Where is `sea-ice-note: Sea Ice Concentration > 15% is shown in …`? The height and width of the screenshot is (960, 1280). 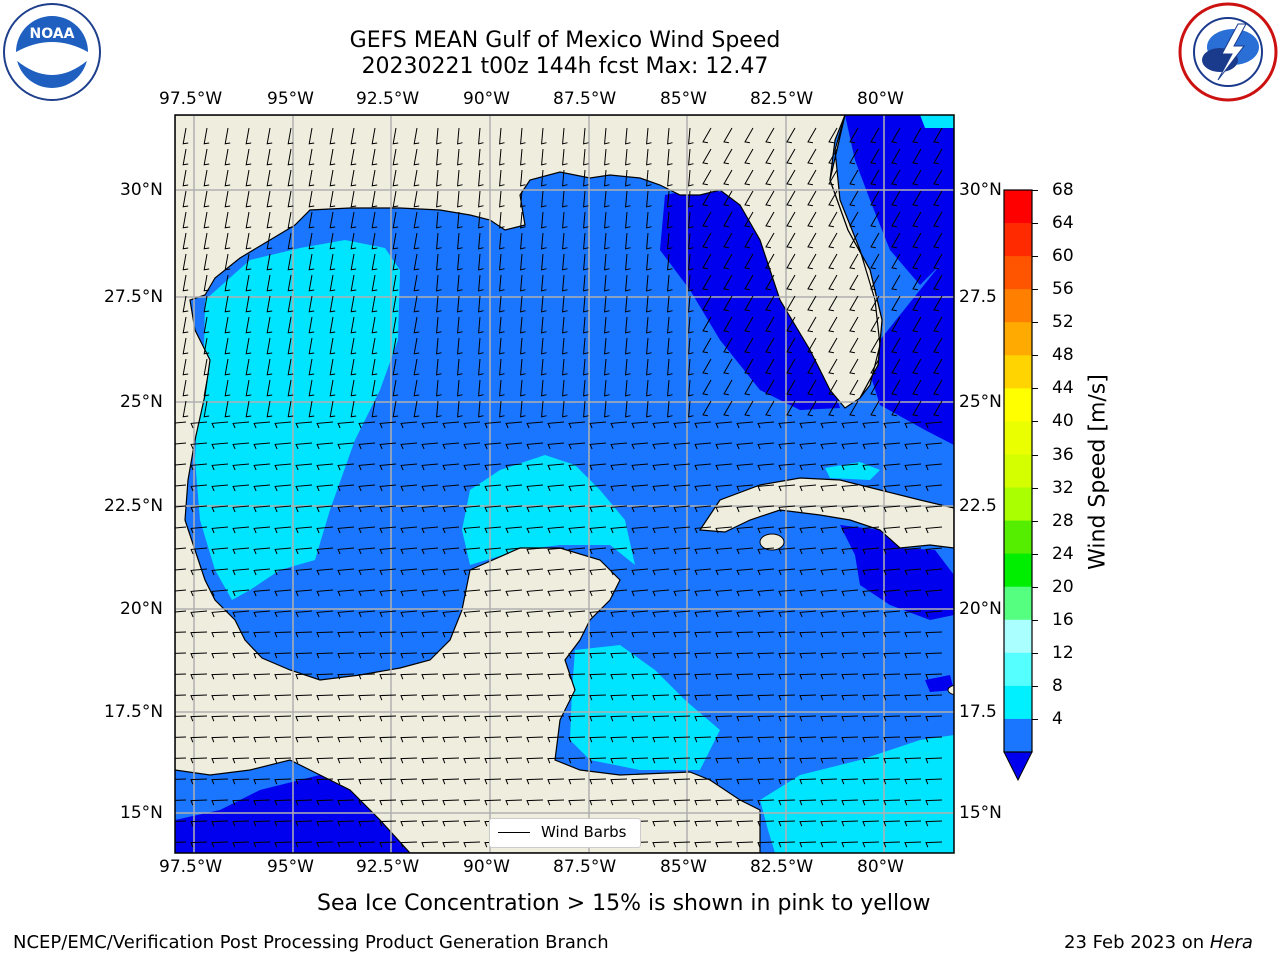
sea-ice-note: Sea Ice Concentration > 15% is shown in … is located at coordinates (624, 903).